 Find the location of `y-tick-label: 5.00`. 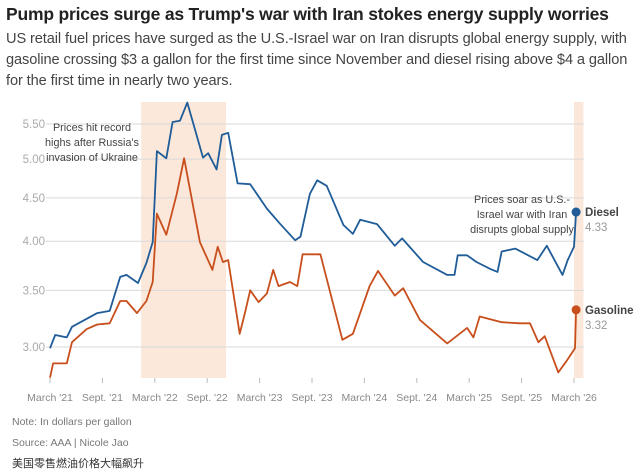

y-tick-label: 5.00 is located at coordinates (34, 160).